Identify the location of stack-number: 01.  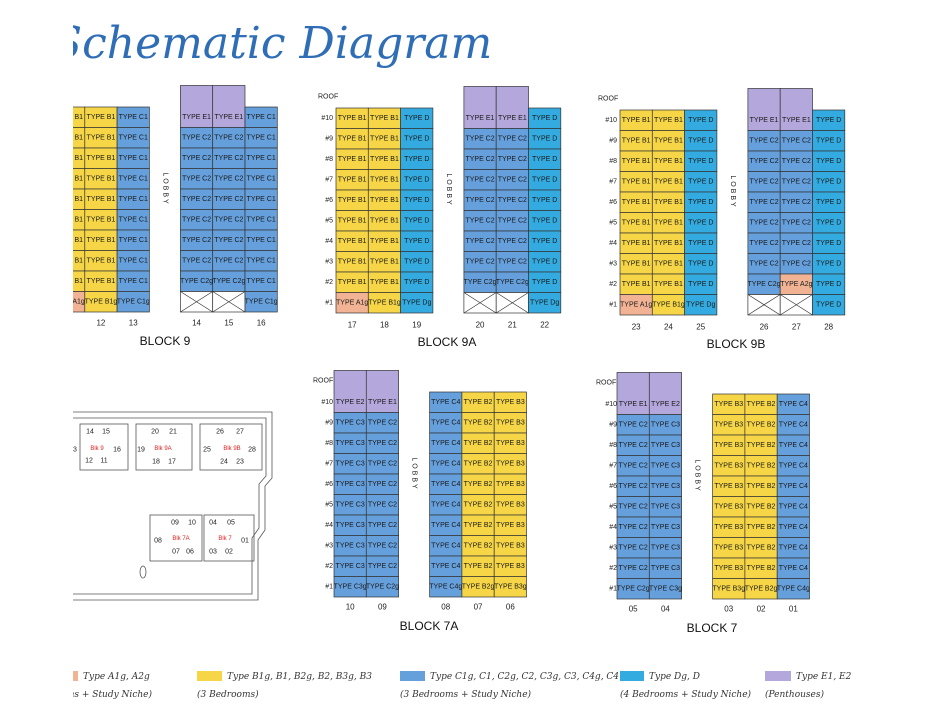
(793, 609).